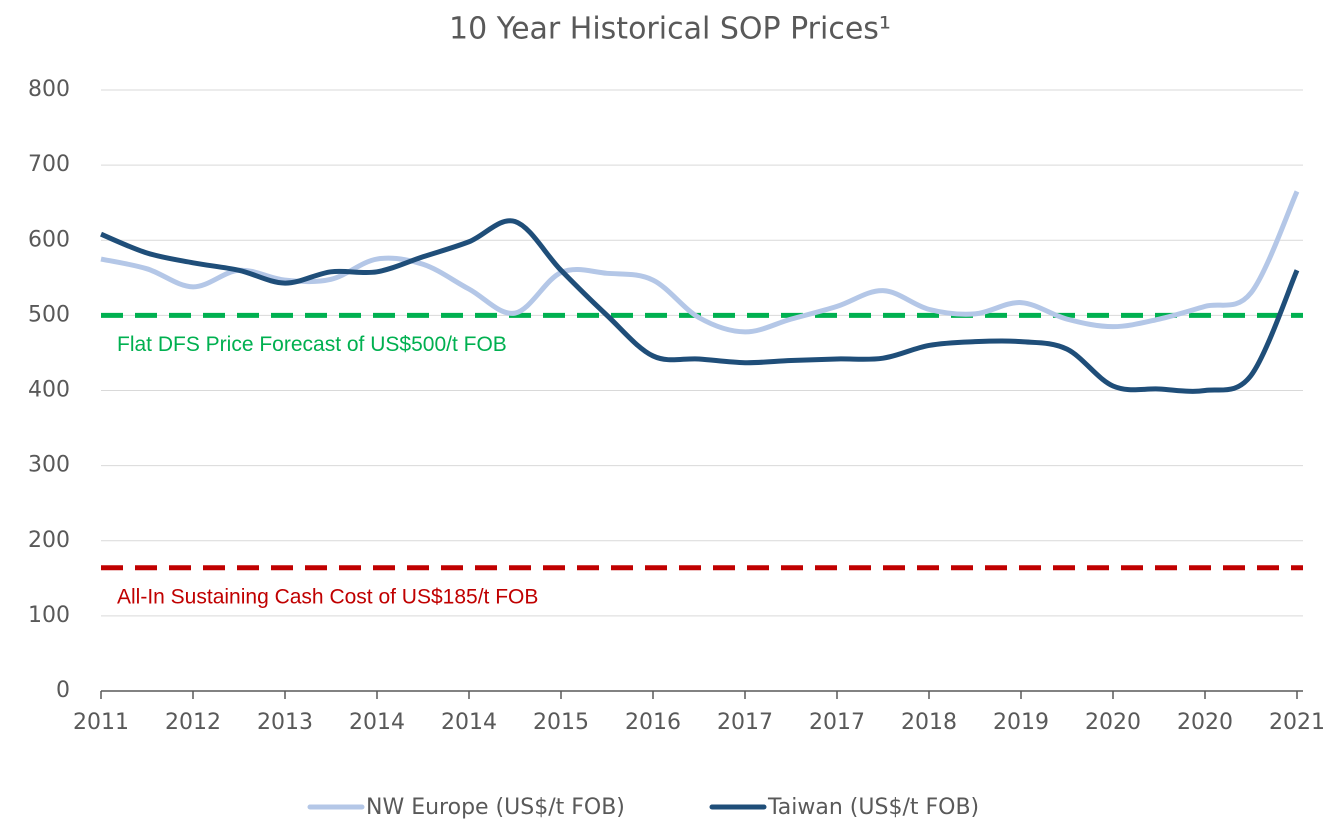 Image resolution: width=1340 pixels, height=832 pixels. Describe the element at coordinates (653, 722) in the screenshot. I see `x-tick-label: 2016` at that location.